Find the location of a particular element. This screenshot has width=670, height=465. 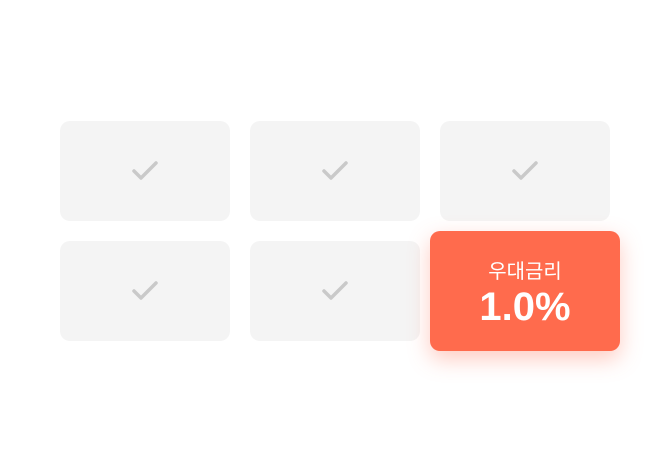

preferential-rate-card: 우대금리 1.0% is located at coordinates (525, 291).